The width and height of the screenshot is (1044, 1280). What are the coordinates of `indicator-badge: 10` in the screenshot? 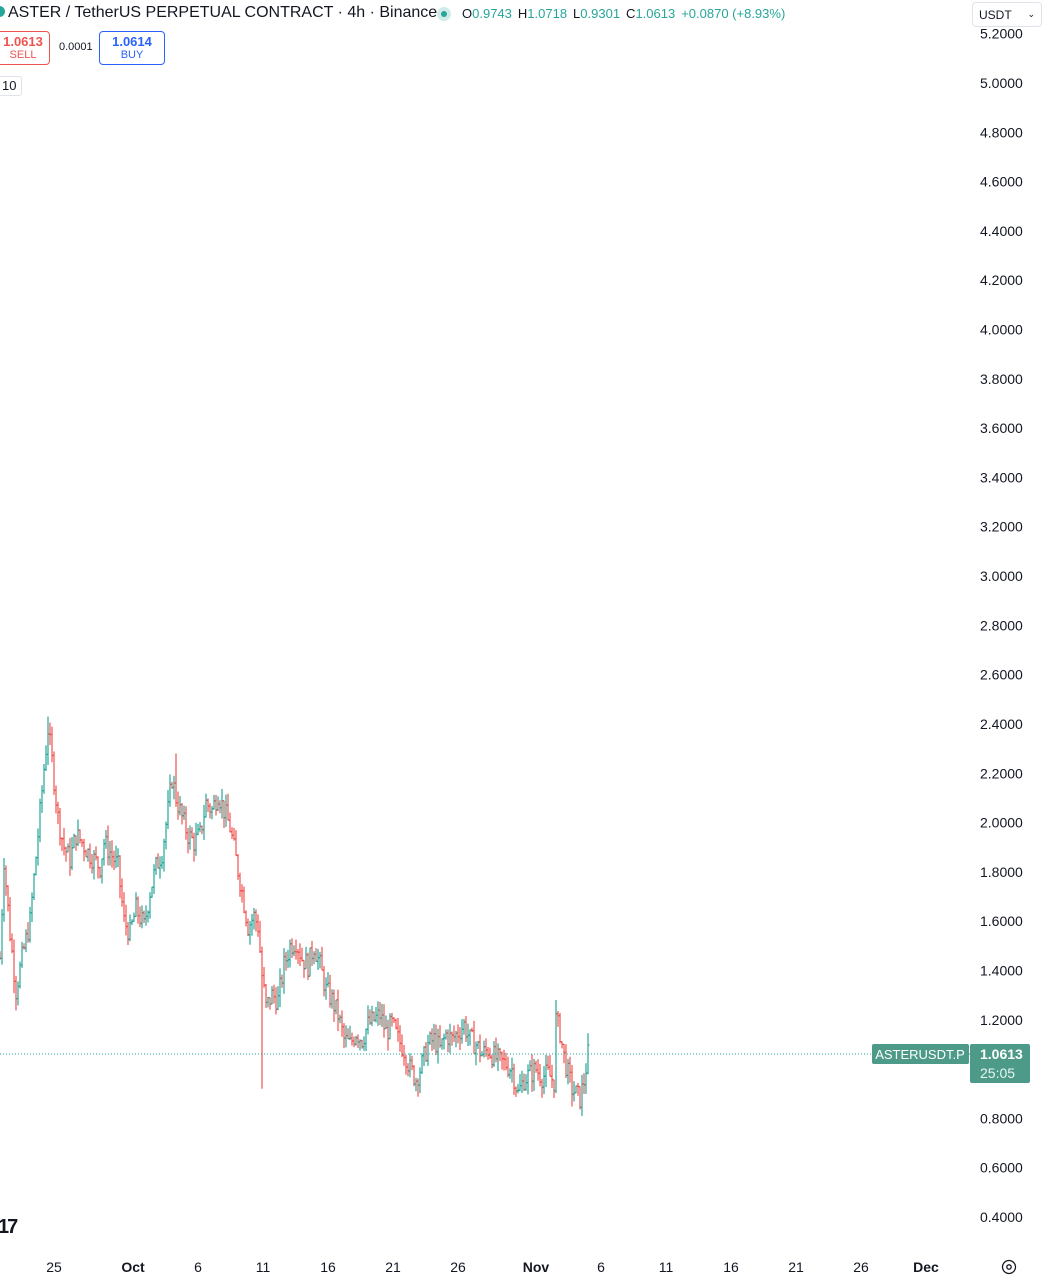 It's located at (11, 86).